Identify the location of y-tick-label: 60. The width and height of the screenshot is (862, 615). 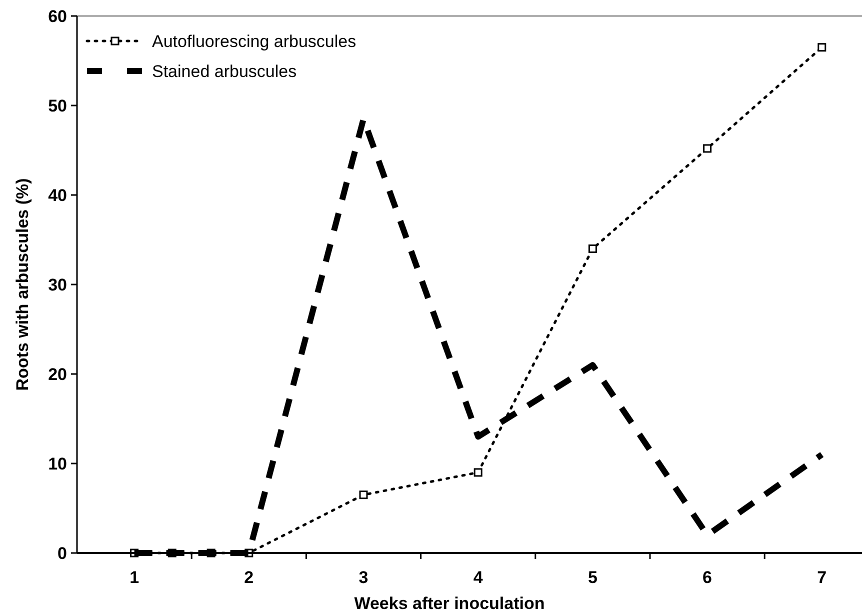
(57, 16).